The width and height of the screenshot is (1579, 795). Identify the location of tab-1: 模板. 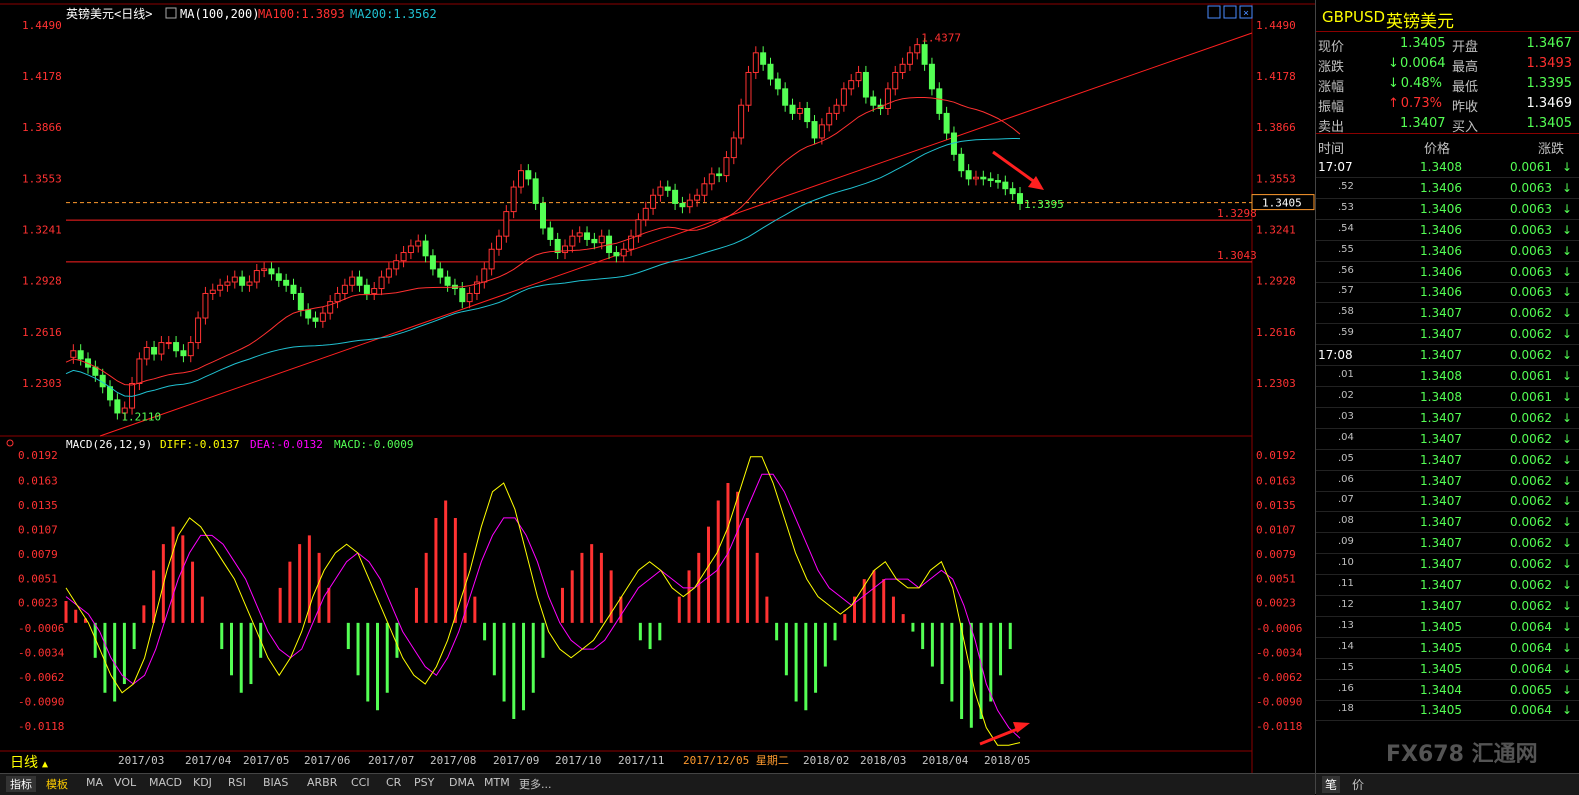
(57, 784).